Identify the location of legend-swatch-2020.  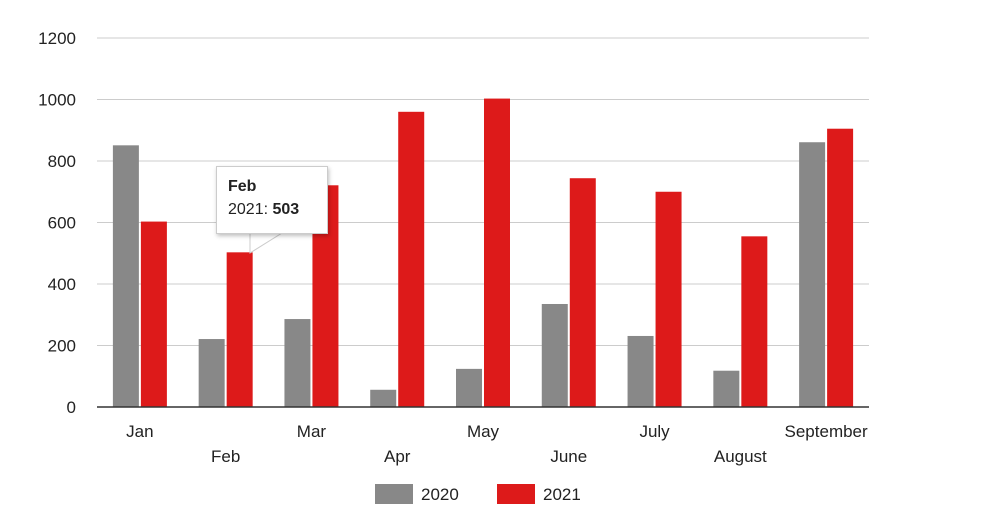
(394, 494).